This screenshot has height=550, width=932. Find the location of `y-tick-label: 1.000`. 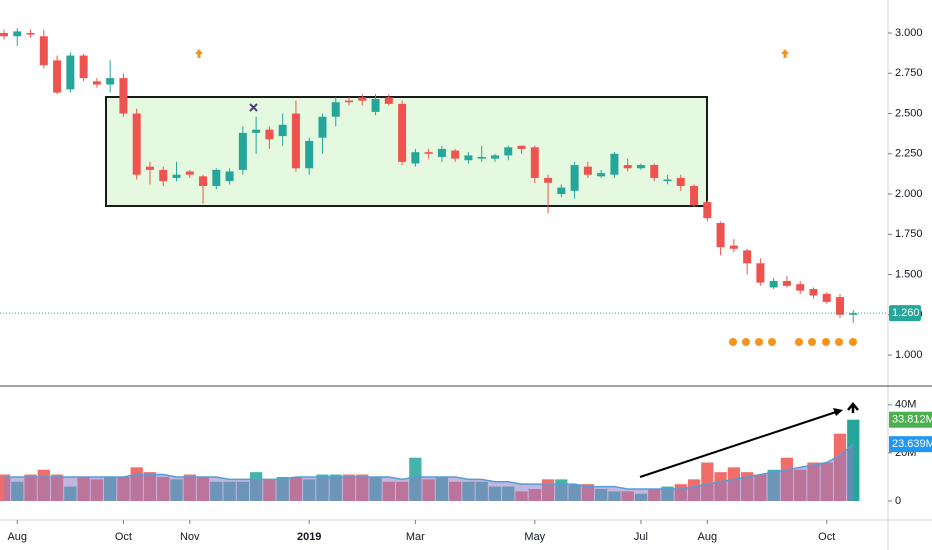

y-tick-label: 1.000 is located at coordinates (909, 355).